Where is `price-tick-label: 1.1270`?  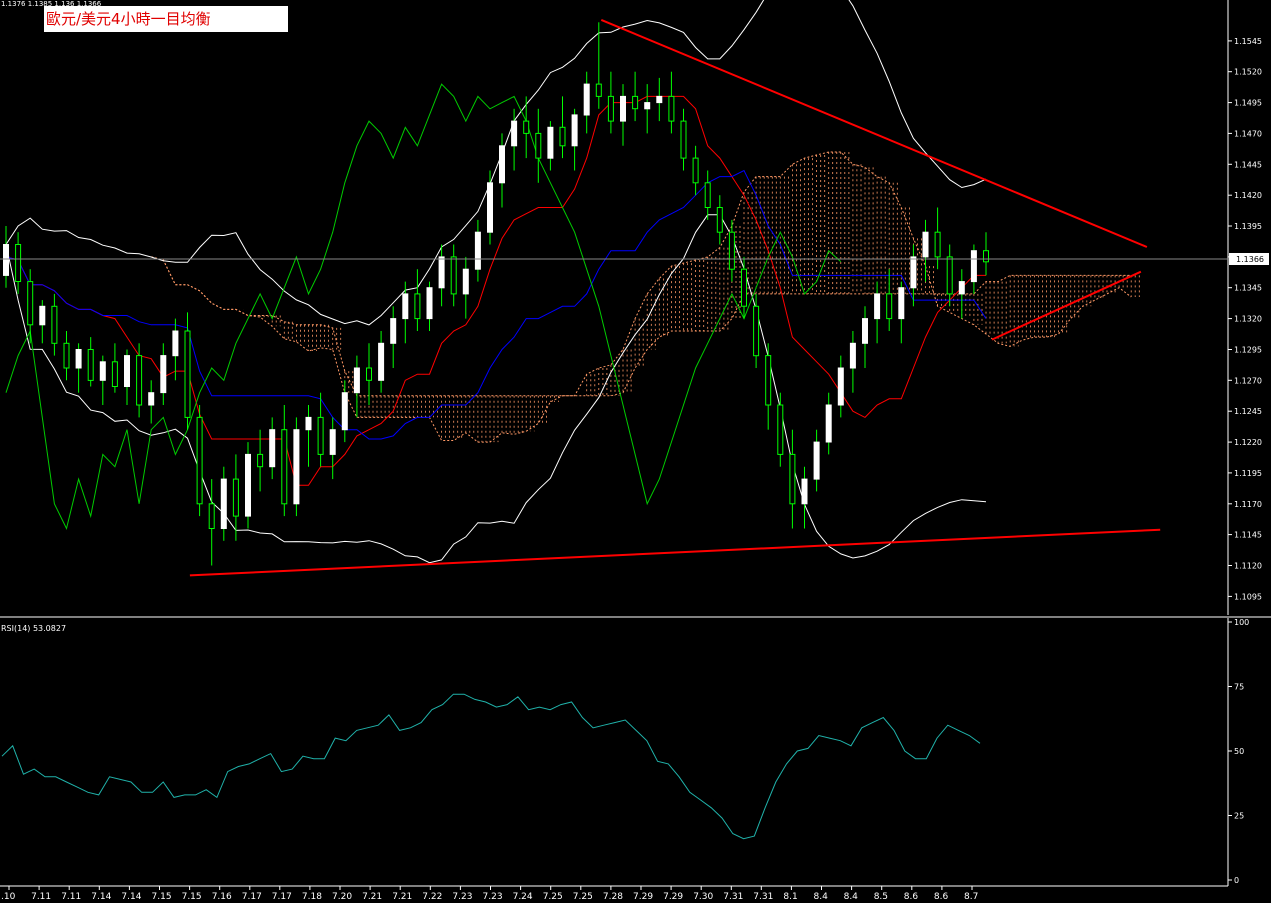
price-tick-label: 1.1270 is located at coordinates (1248, 380).